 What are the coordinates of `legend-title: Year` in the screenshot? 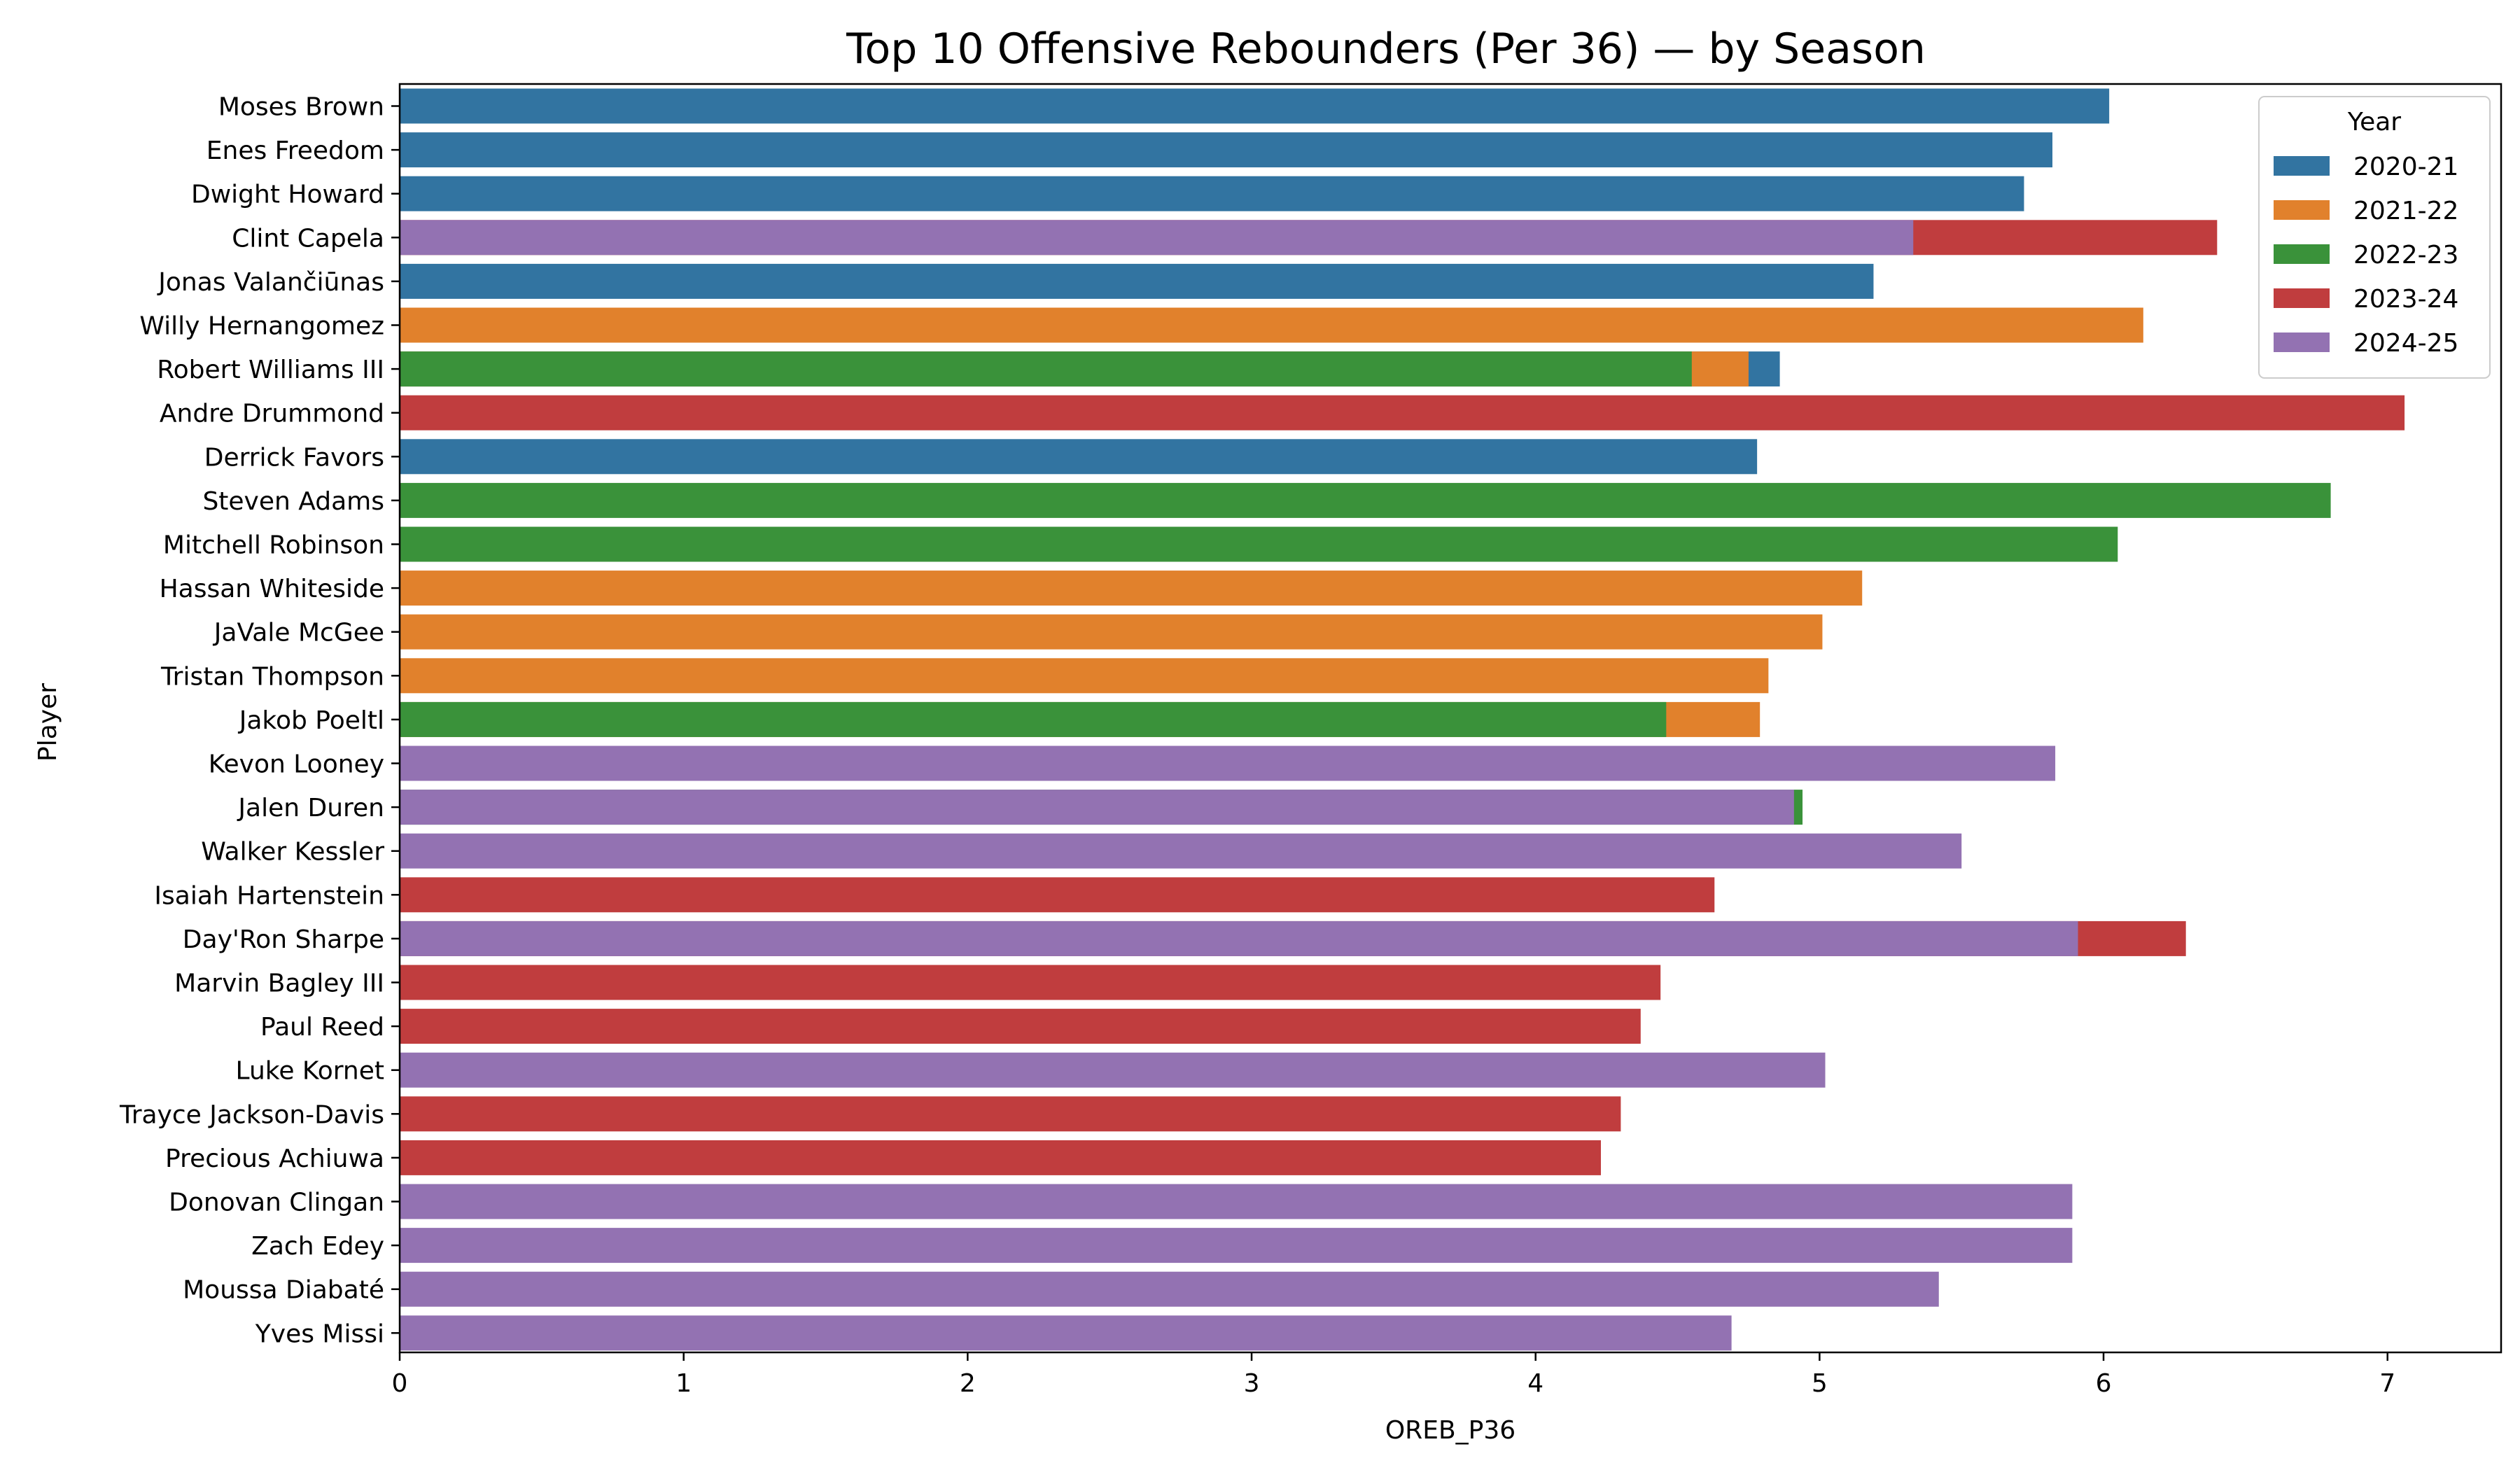 It's located at (2374, 122).